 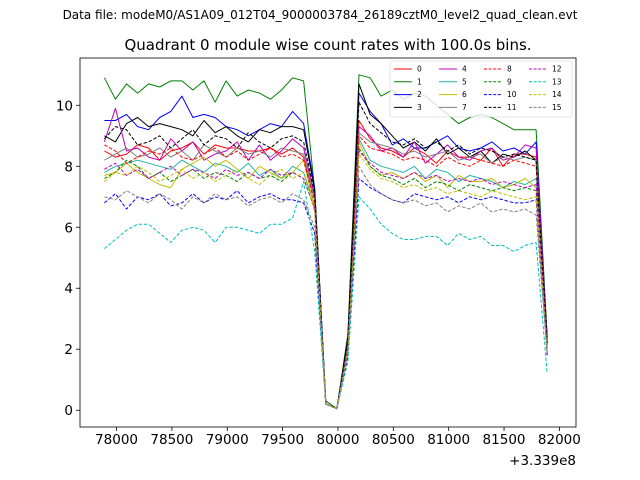 What do you see at coordinates (464, 69) in the screenshot?
I see `legend-label-4: 4` at bounding box center [464, 69].